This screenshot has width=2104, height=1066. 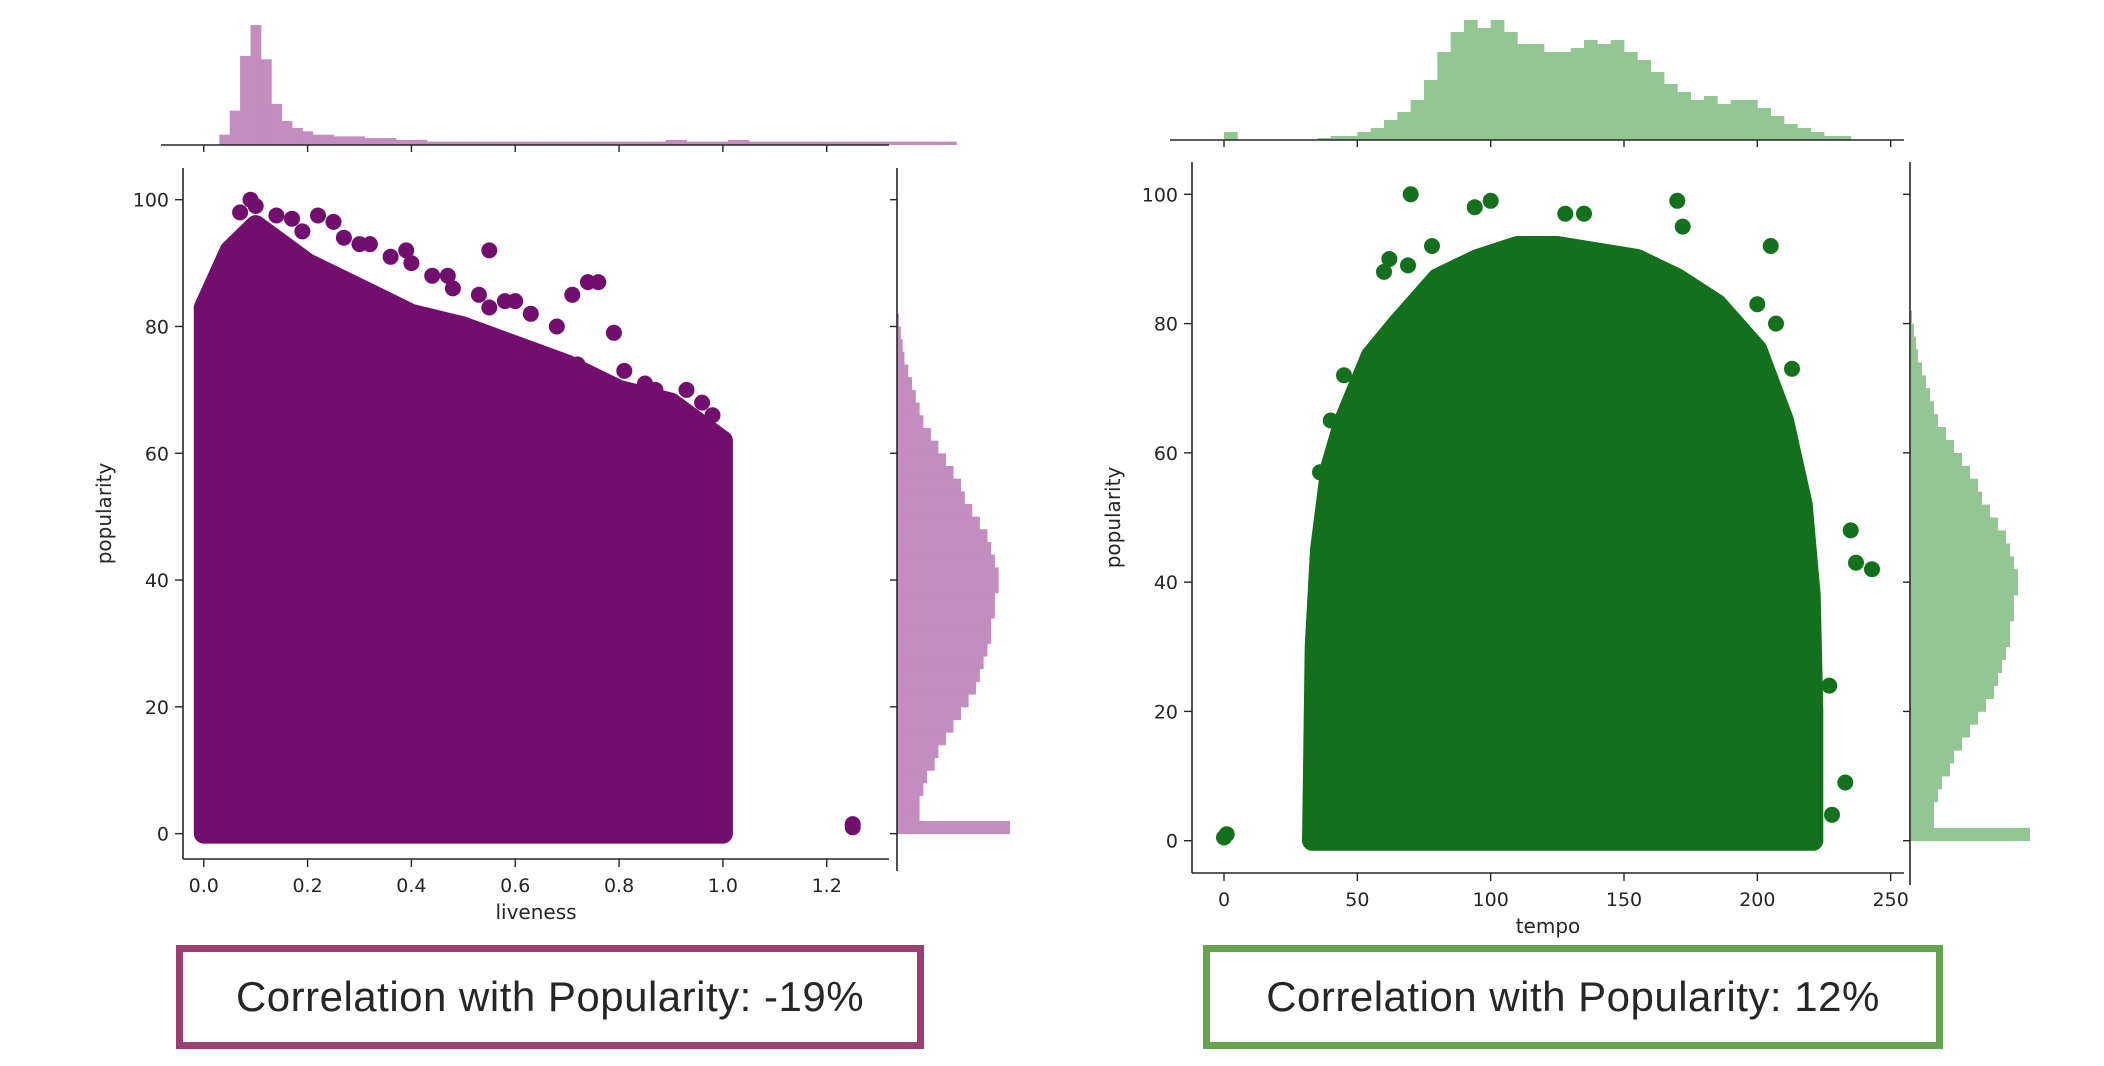 I want to click on x-tick-label: 1.0, so click(x=723, y=886).